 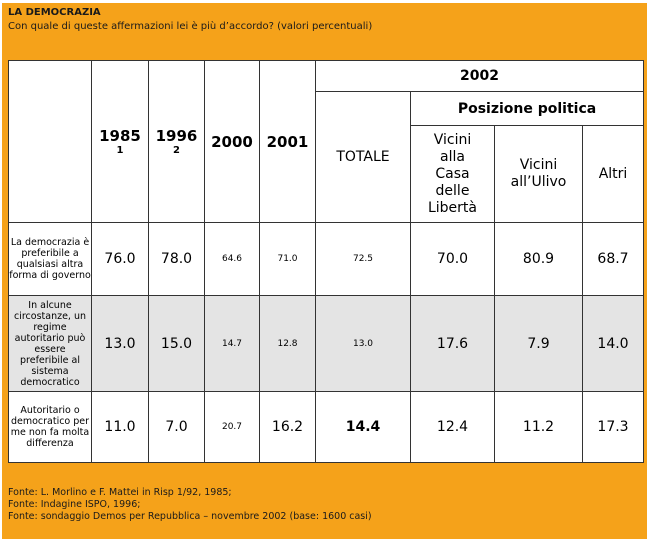 I want to click on header-vicini-ulivo: Vicini all’Ulivo, so click(x=538, y=174).